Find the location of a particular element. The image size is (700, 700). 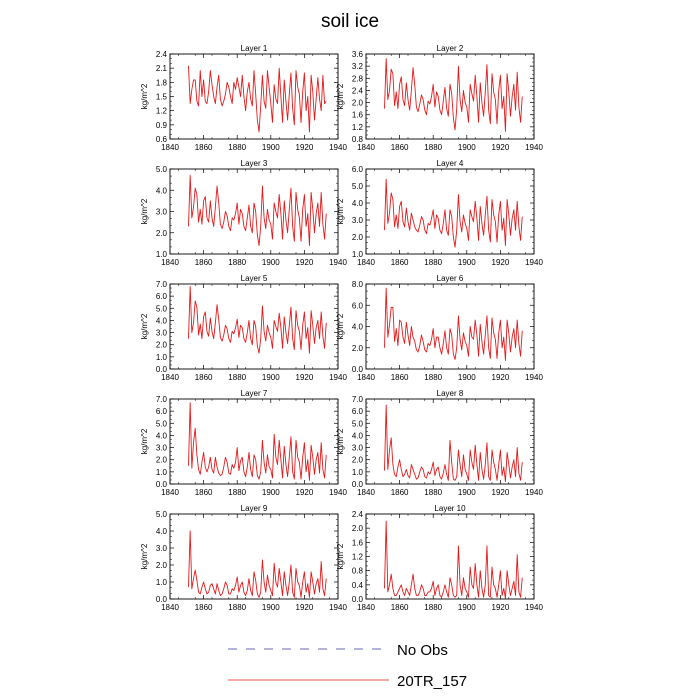

legend-label-20tr-157: 20TR_157 is located at coordinates (432, 681).